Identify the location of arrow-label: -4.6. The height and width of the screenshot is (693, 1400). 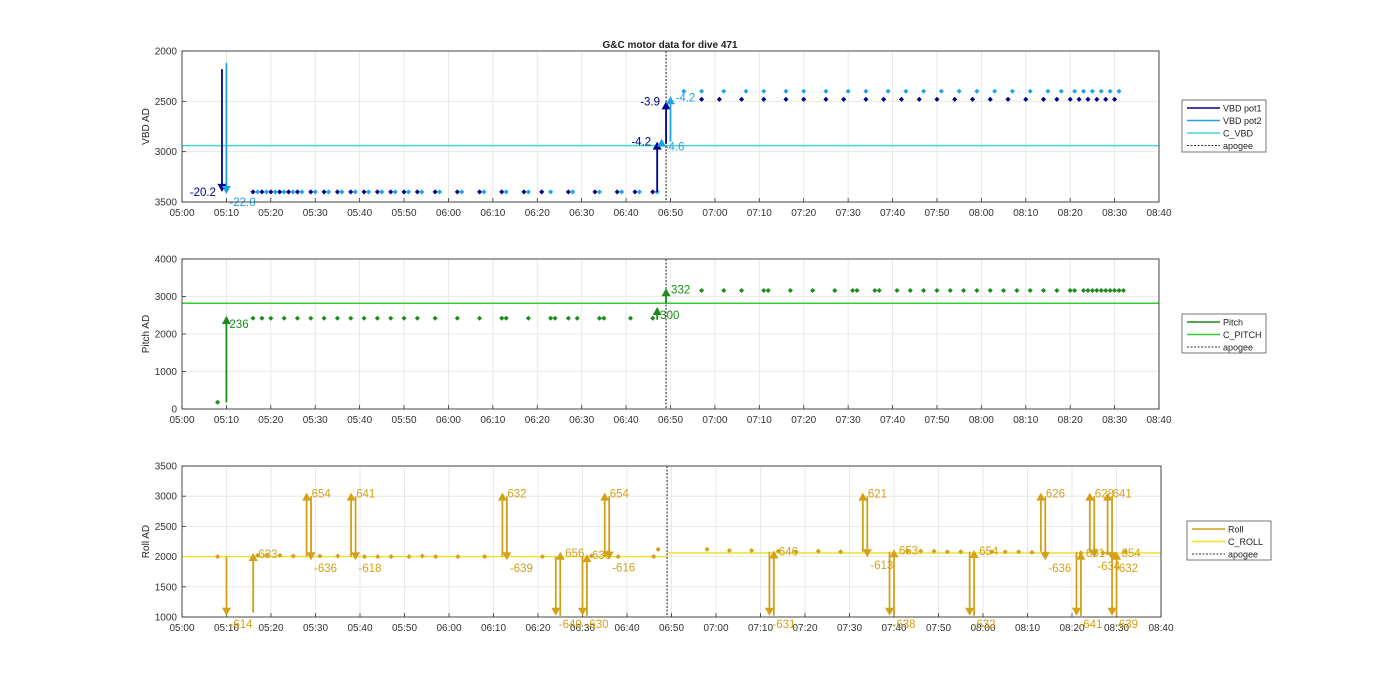
(675, 148).